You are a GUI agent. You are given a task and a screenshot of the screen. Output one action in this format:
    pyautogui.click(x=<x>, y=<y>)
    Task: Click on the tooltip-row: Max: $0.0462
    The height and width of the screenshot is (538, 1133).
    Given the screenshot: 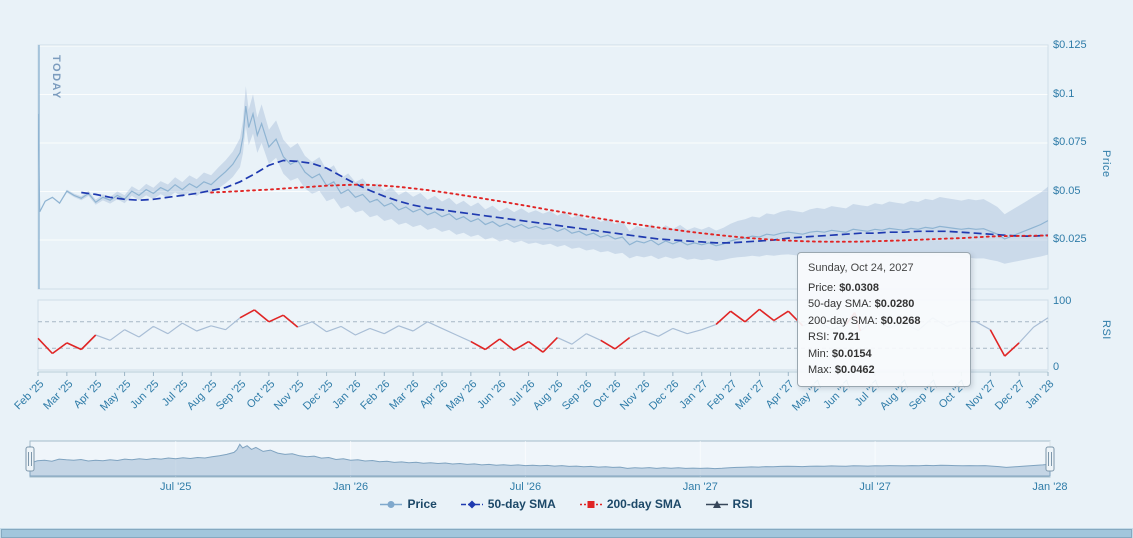 What is the action you would take?
    pyautogui.click(x=841, y=370)
    